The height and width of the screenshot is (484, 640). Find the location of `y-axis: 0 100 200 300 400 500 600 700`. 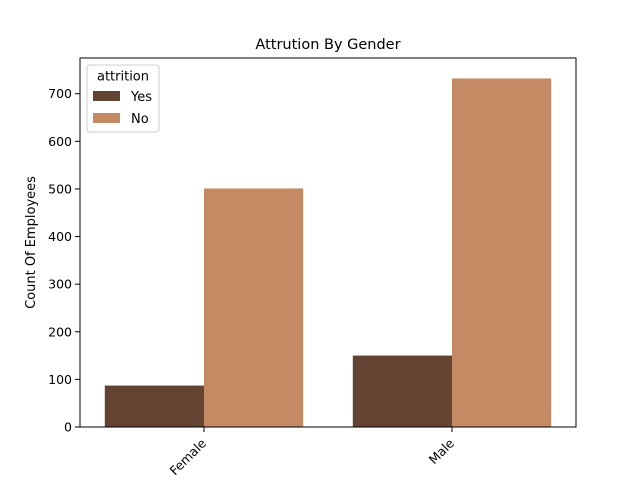

y-axis: 0 100 200 300 400 500 600 700 is located at coordinates (64, 260).